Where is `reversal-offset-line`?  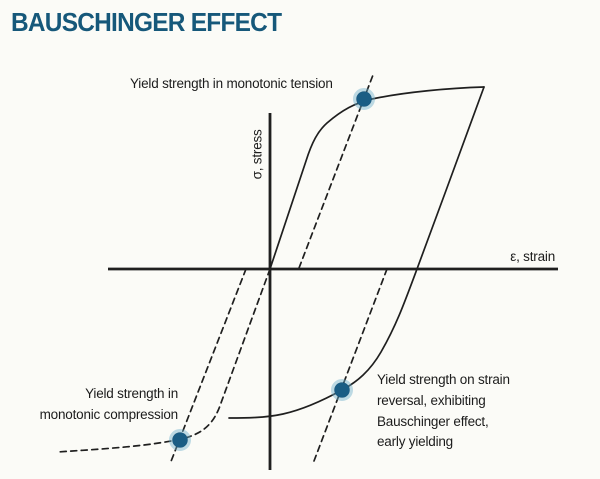
reversal-offset-line is located at coordinates (350, 365).